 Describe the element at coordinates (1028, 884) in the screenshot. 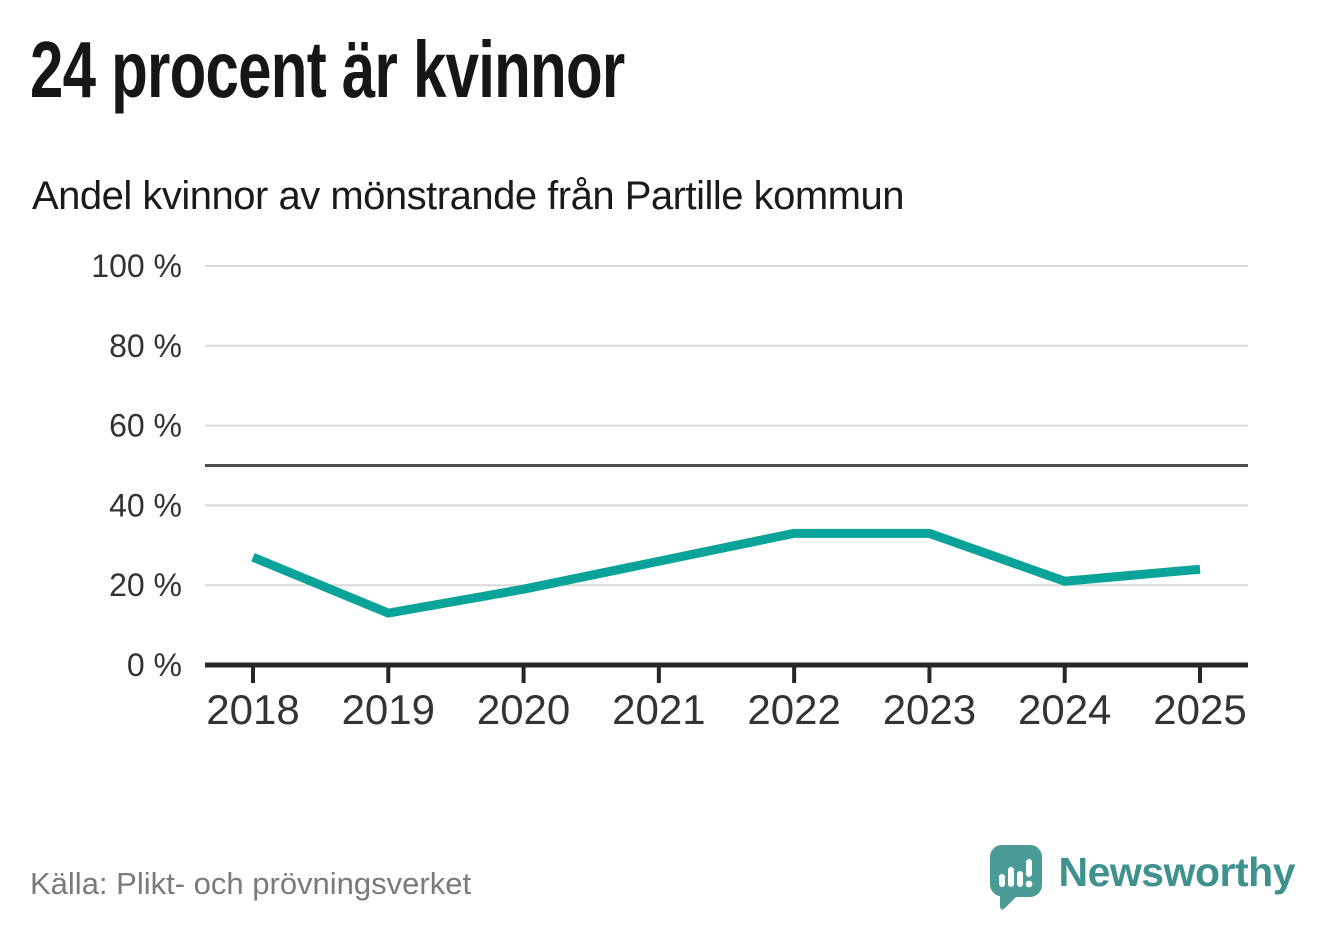

I see `exclamation-dot` at that location.